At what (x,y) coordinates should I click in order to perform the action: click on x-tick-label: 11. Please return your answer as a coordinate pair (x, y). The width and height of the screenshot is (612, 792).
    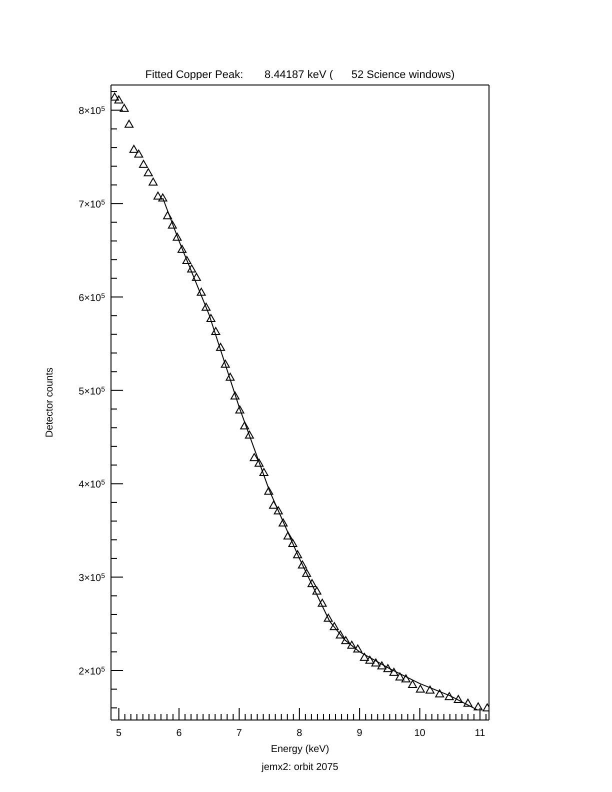
    Looking at the image, I should click on (480, 733).